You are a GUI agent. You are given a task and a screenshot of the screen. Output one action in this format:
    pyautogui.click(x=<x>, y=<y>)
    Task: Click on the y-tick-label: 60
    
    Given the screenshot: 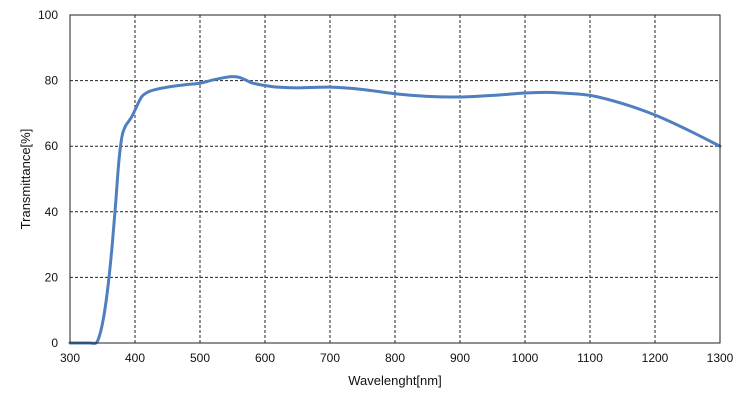 What is the action you would take?
    pyautogui.click(x=52, y=146)
    